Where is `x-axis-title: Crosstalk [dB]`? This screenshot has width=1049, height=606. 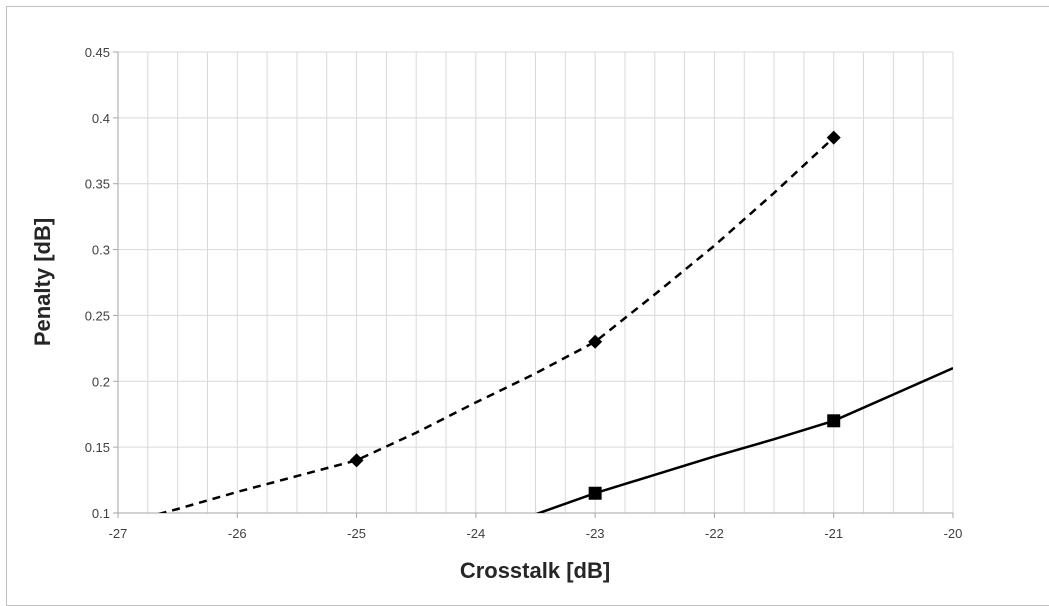 x-axis-title: Crosstalk [dB] is located at coordinates (535, 570).